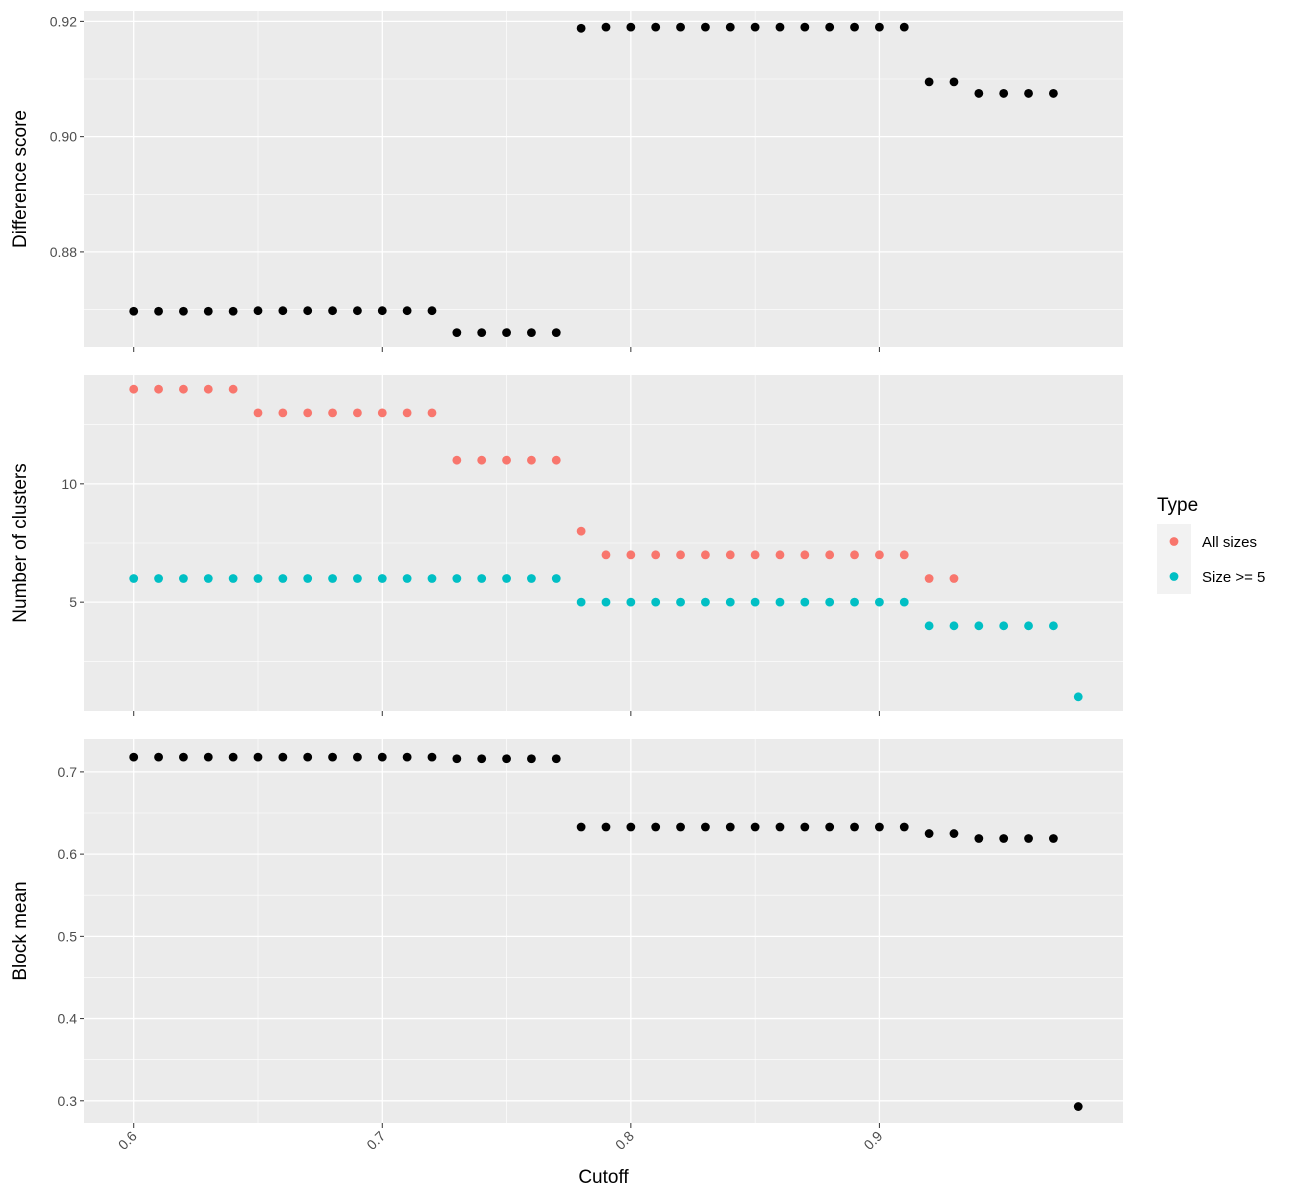 The height and width of the screenshot is (1200, 1300). Describe the element at coordinates (68, 936) in the screenshot. I see `y-tick-label: 0.5` at that location.